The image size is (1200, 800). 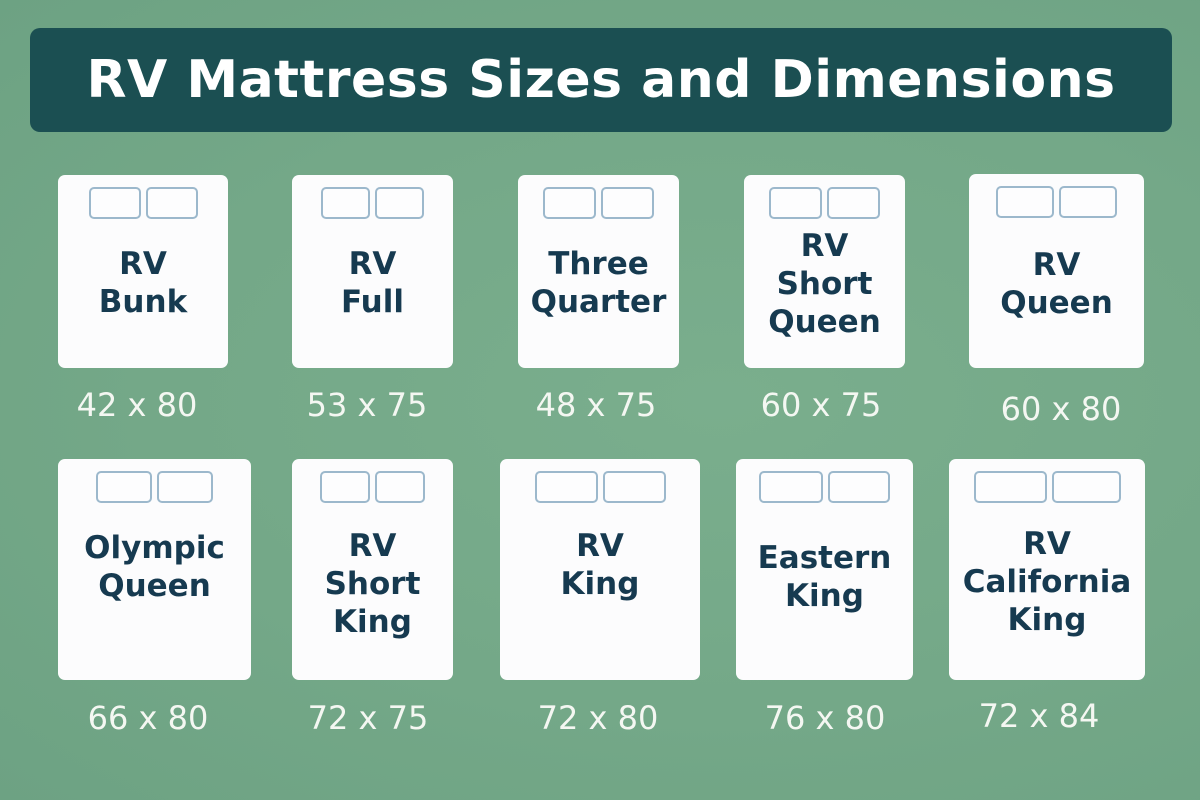 I want to click on page-title: RV Mattress Sizes and Dimensions, so click(x=601, y=80).